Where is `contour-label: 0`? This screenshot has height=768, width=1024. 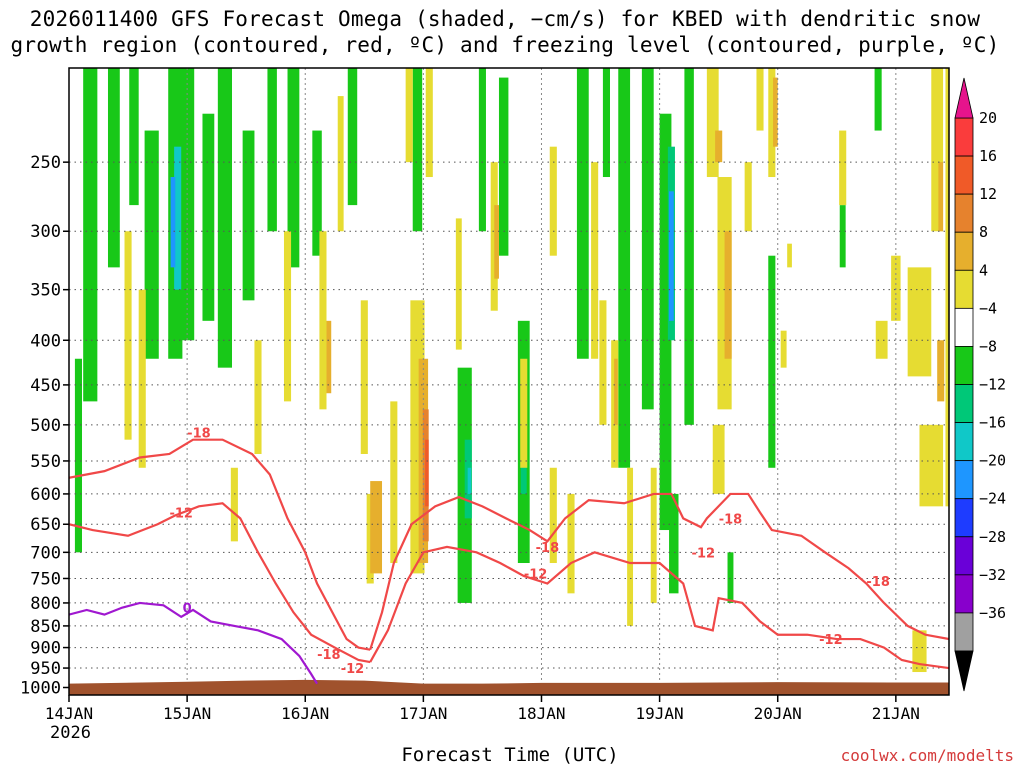
contour-label: 0 is located at coordinates (187, 609).